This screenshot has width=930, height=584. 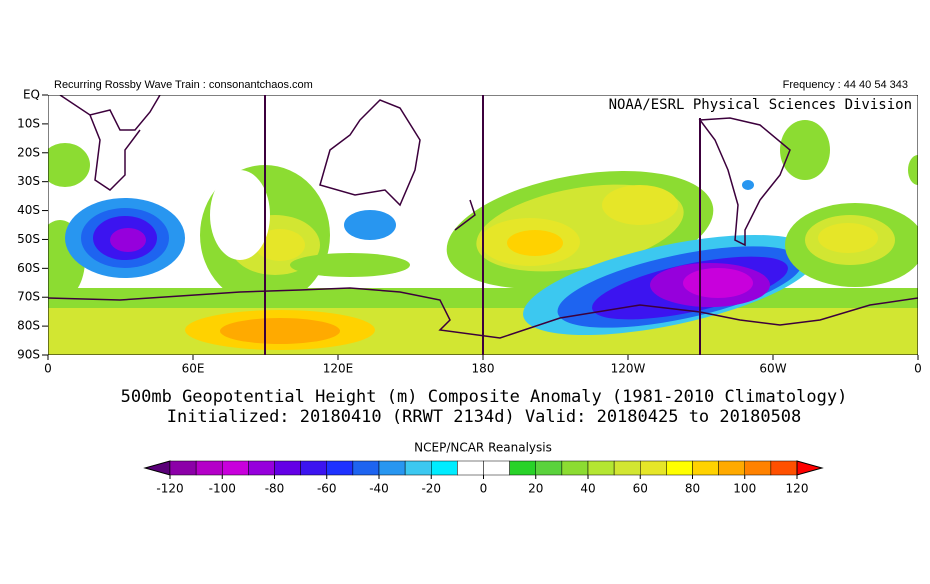 I want to click on lat-label: 80S, so click(x=28, y=326).